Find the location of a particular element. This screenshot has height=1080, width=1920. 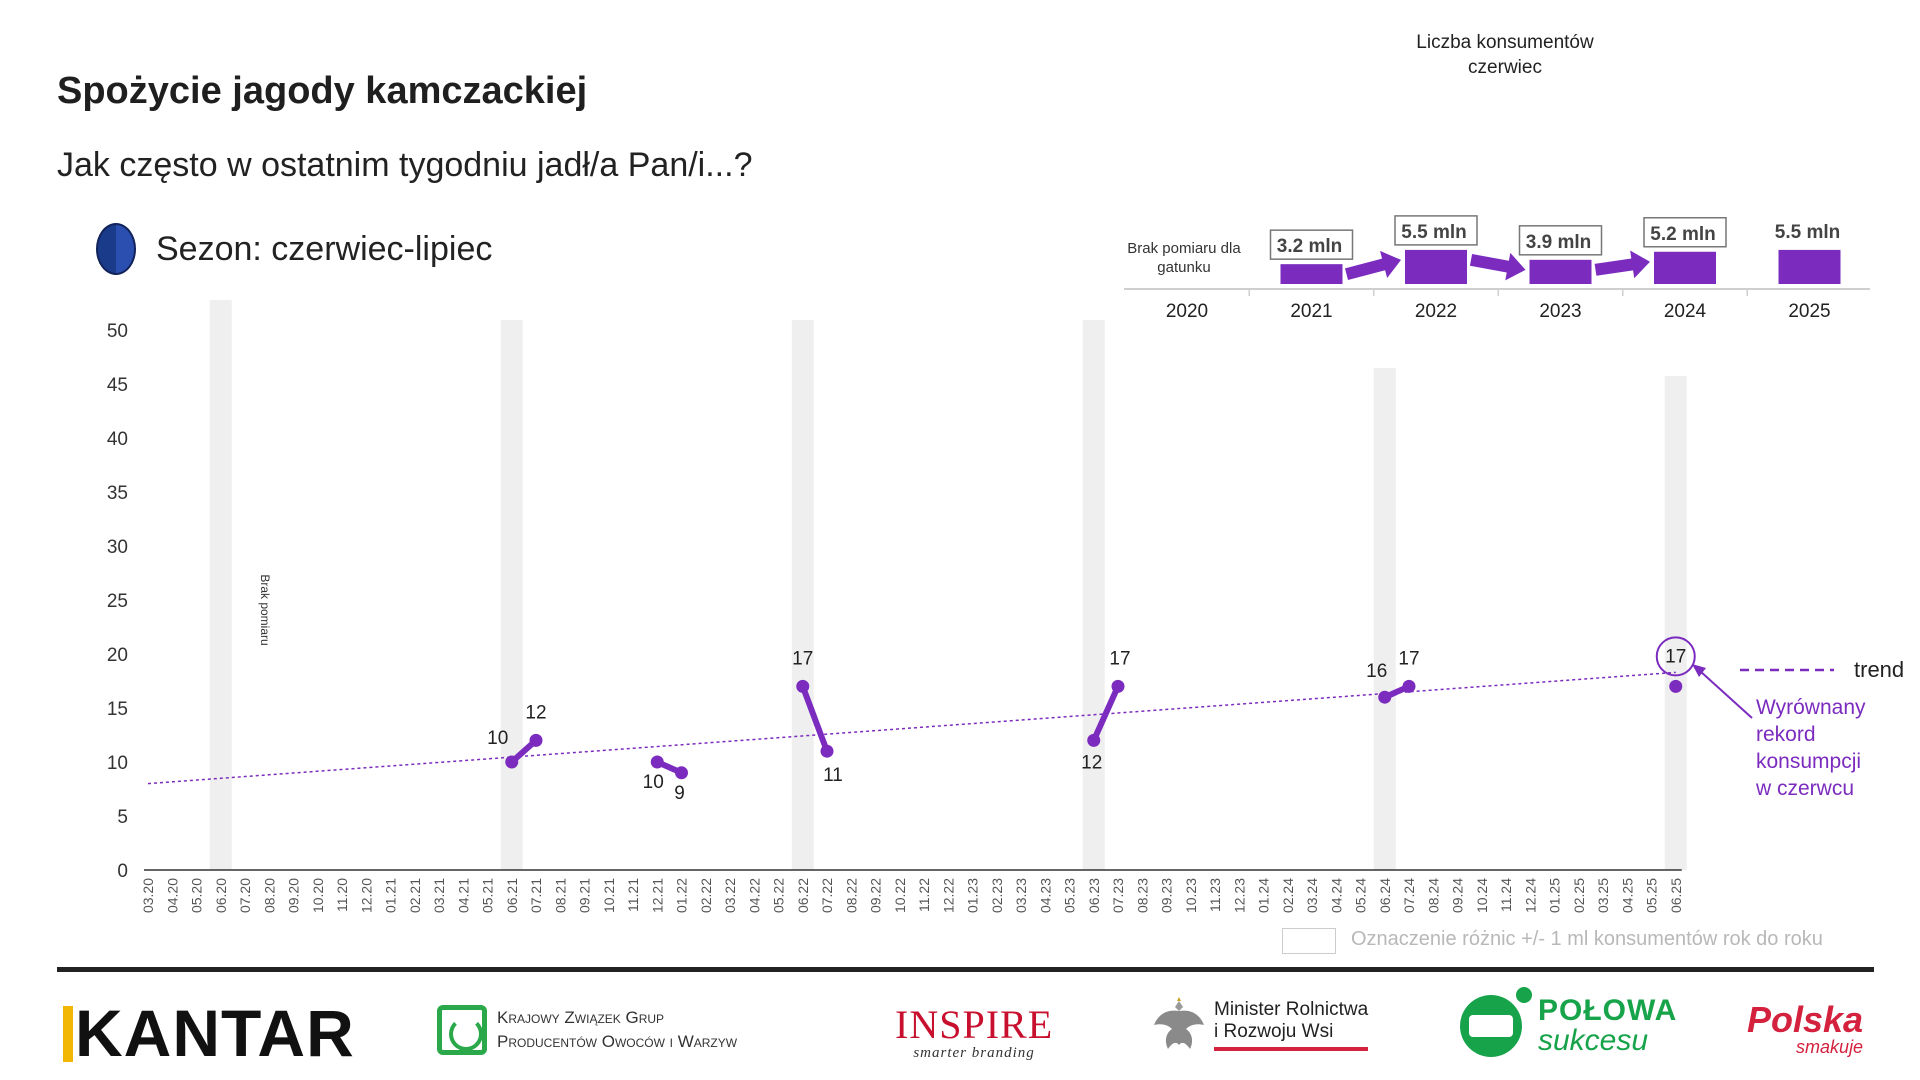

kzgp-mark-icon is located at coordinates (462, 1030).